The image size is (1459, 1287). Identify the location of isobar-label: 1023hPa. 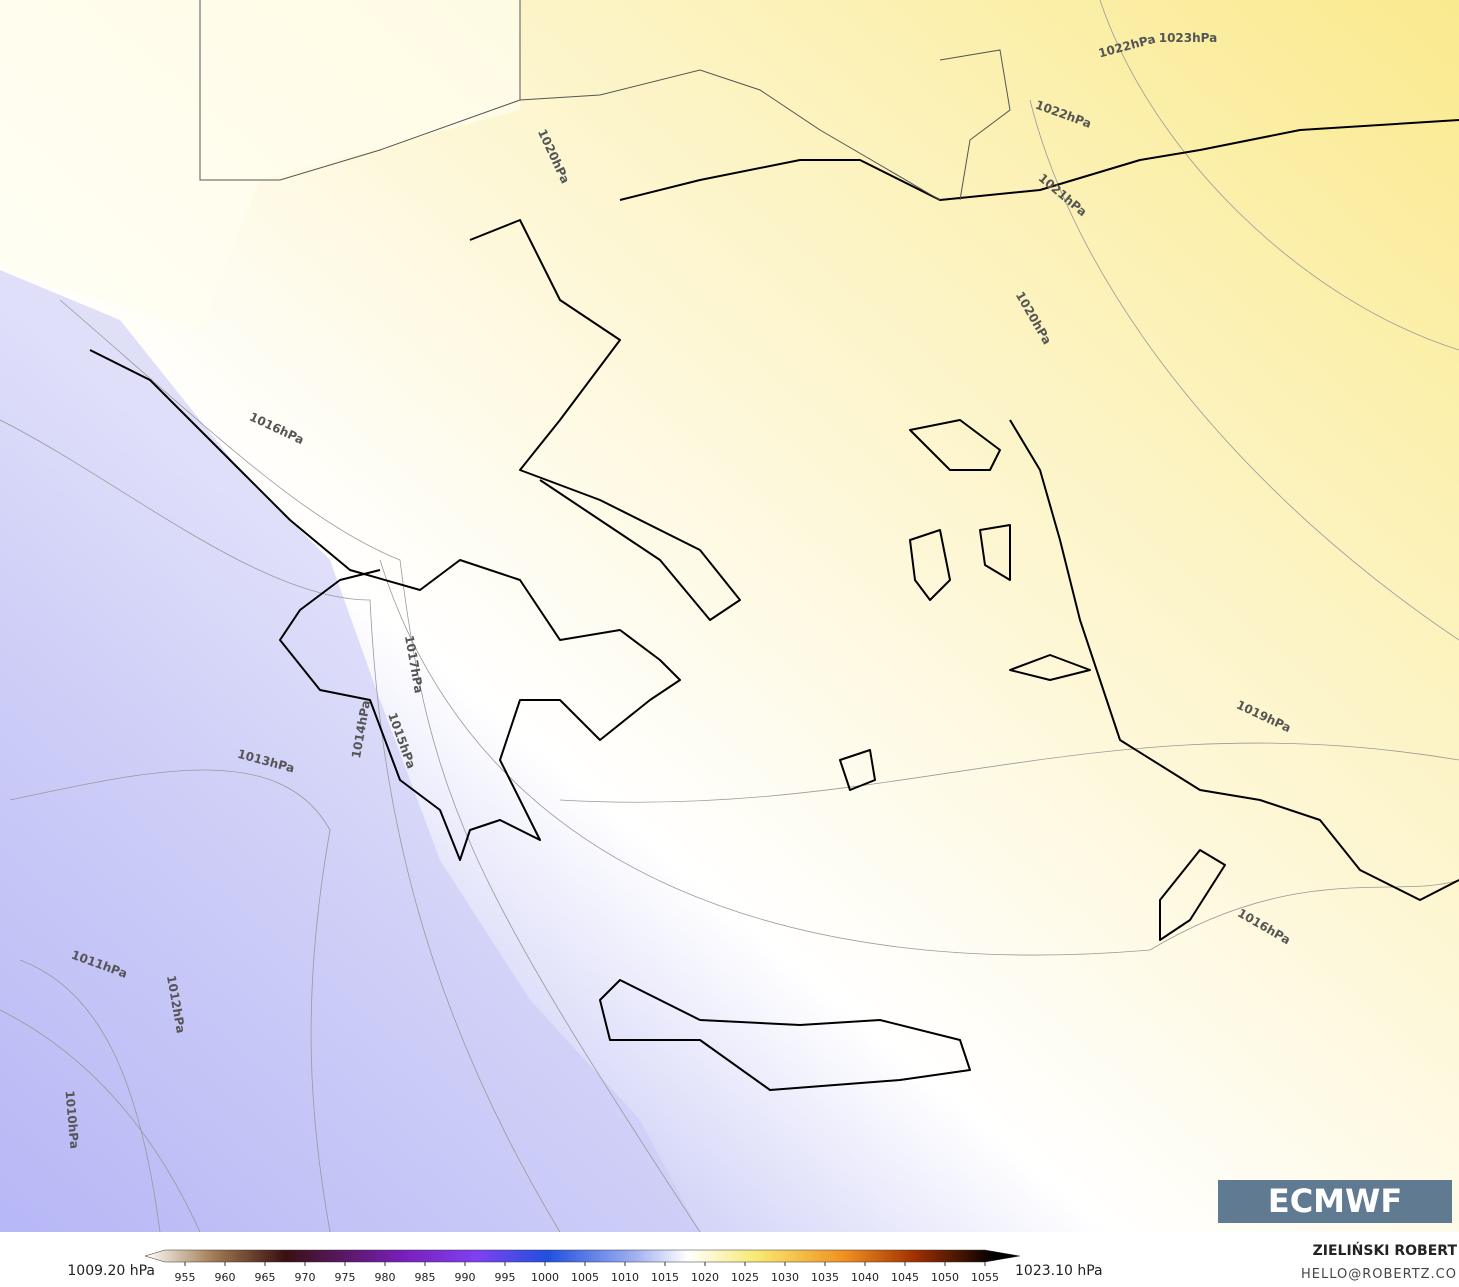
(1188, 38).